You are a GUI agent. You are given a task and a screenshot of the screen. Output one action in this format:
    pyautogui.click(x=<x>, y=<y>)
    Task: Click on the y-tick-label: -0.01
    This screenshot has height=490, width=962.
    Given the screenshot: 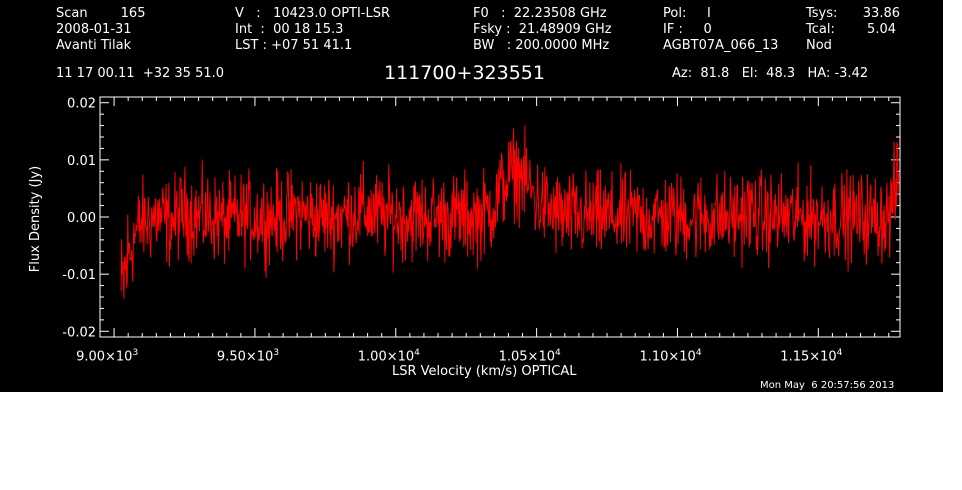 What is the action you would take?
    pyautogui.click(x=79, y=275)
    